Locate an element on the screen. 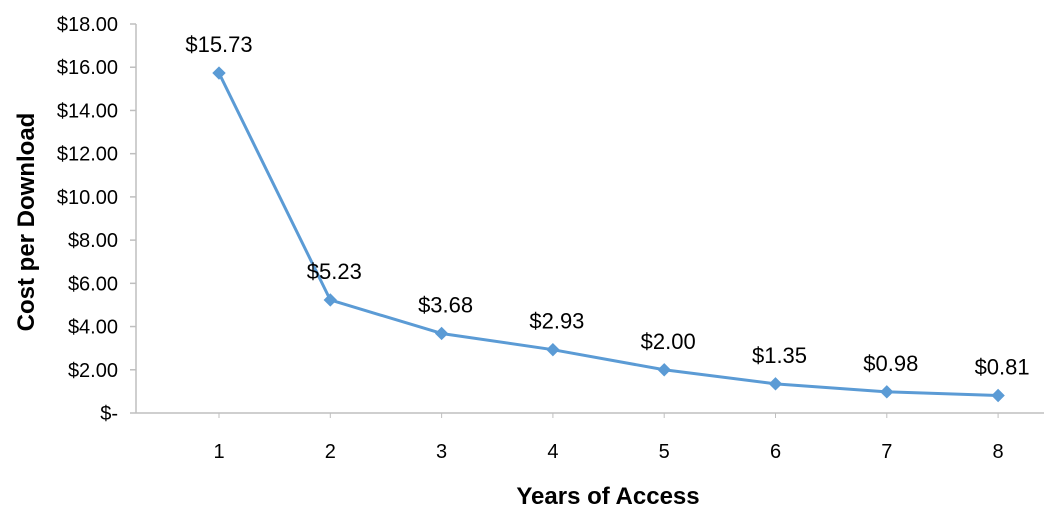  x-tick-label: 5 is located at coordinates (664, 452).